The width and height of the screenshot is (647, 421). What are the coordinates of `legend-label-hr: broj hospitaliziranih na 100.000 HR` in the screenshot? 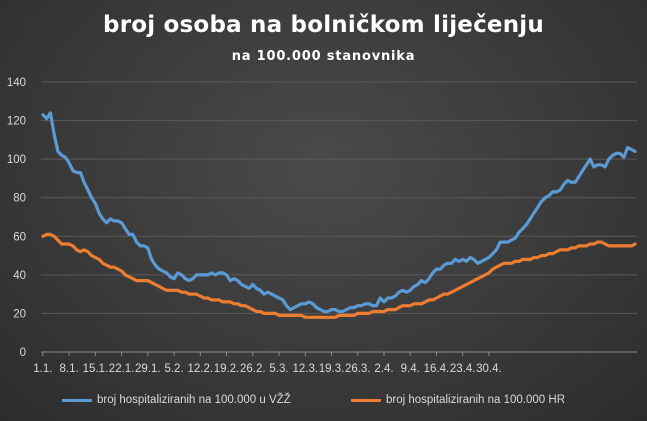 It's located at (475, 400).